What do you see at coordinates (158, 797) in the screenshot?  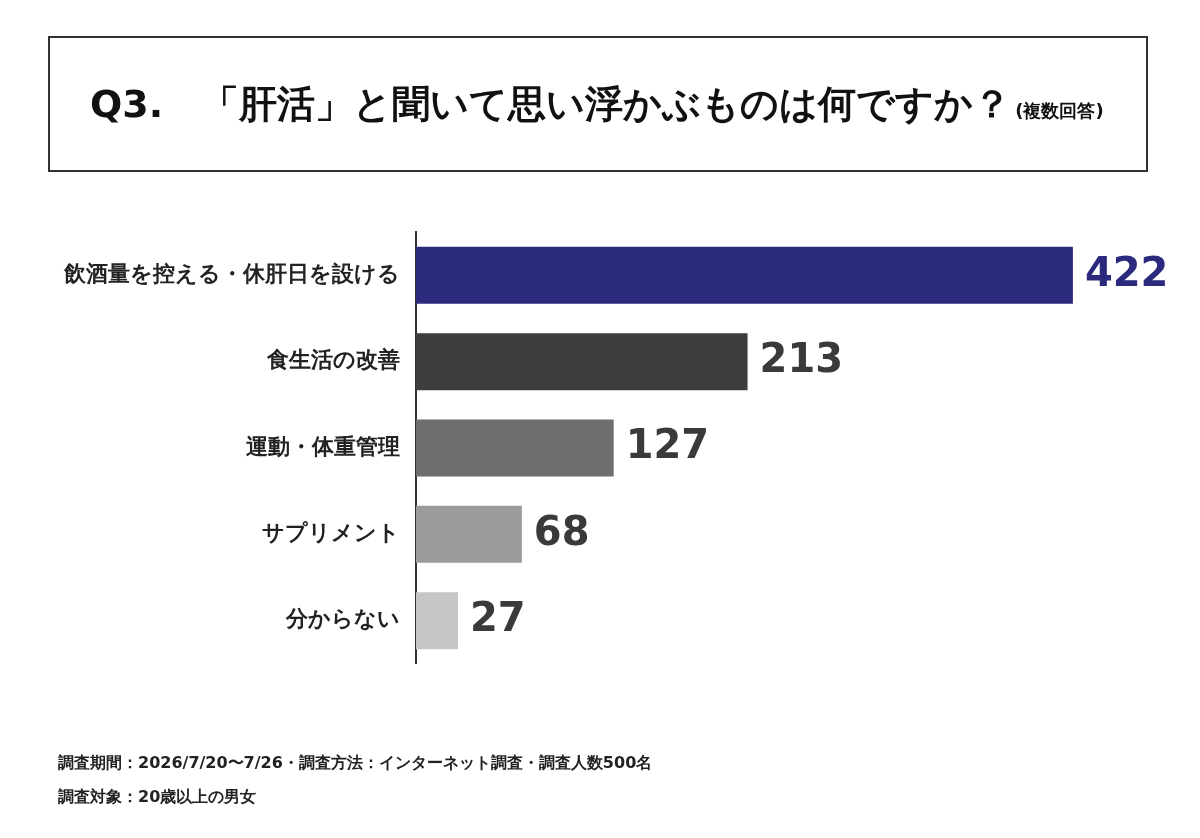 I see `text: 調査対象：20歳以上の男女` at bounding box center [158, 797].